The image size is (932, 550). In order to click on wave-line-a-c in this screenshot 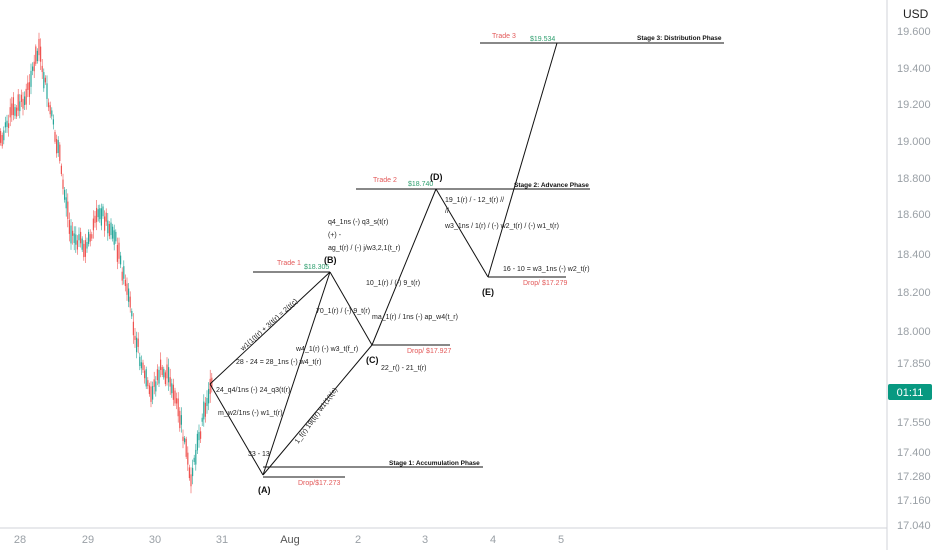, I will do `click(317, 410)`.